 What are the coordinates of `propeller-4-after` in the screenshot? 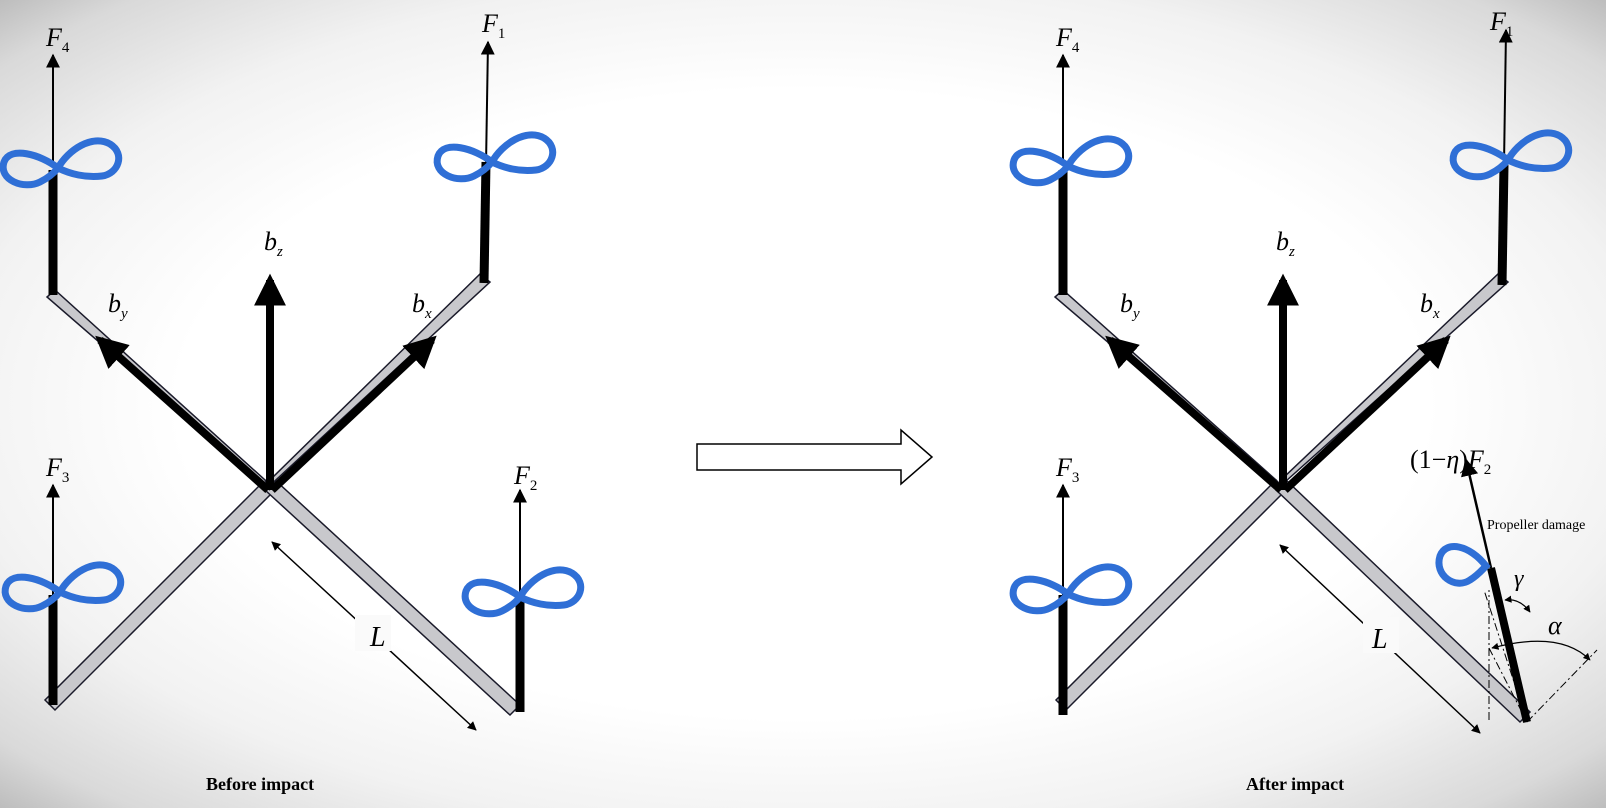 It's located at (1071, 161).